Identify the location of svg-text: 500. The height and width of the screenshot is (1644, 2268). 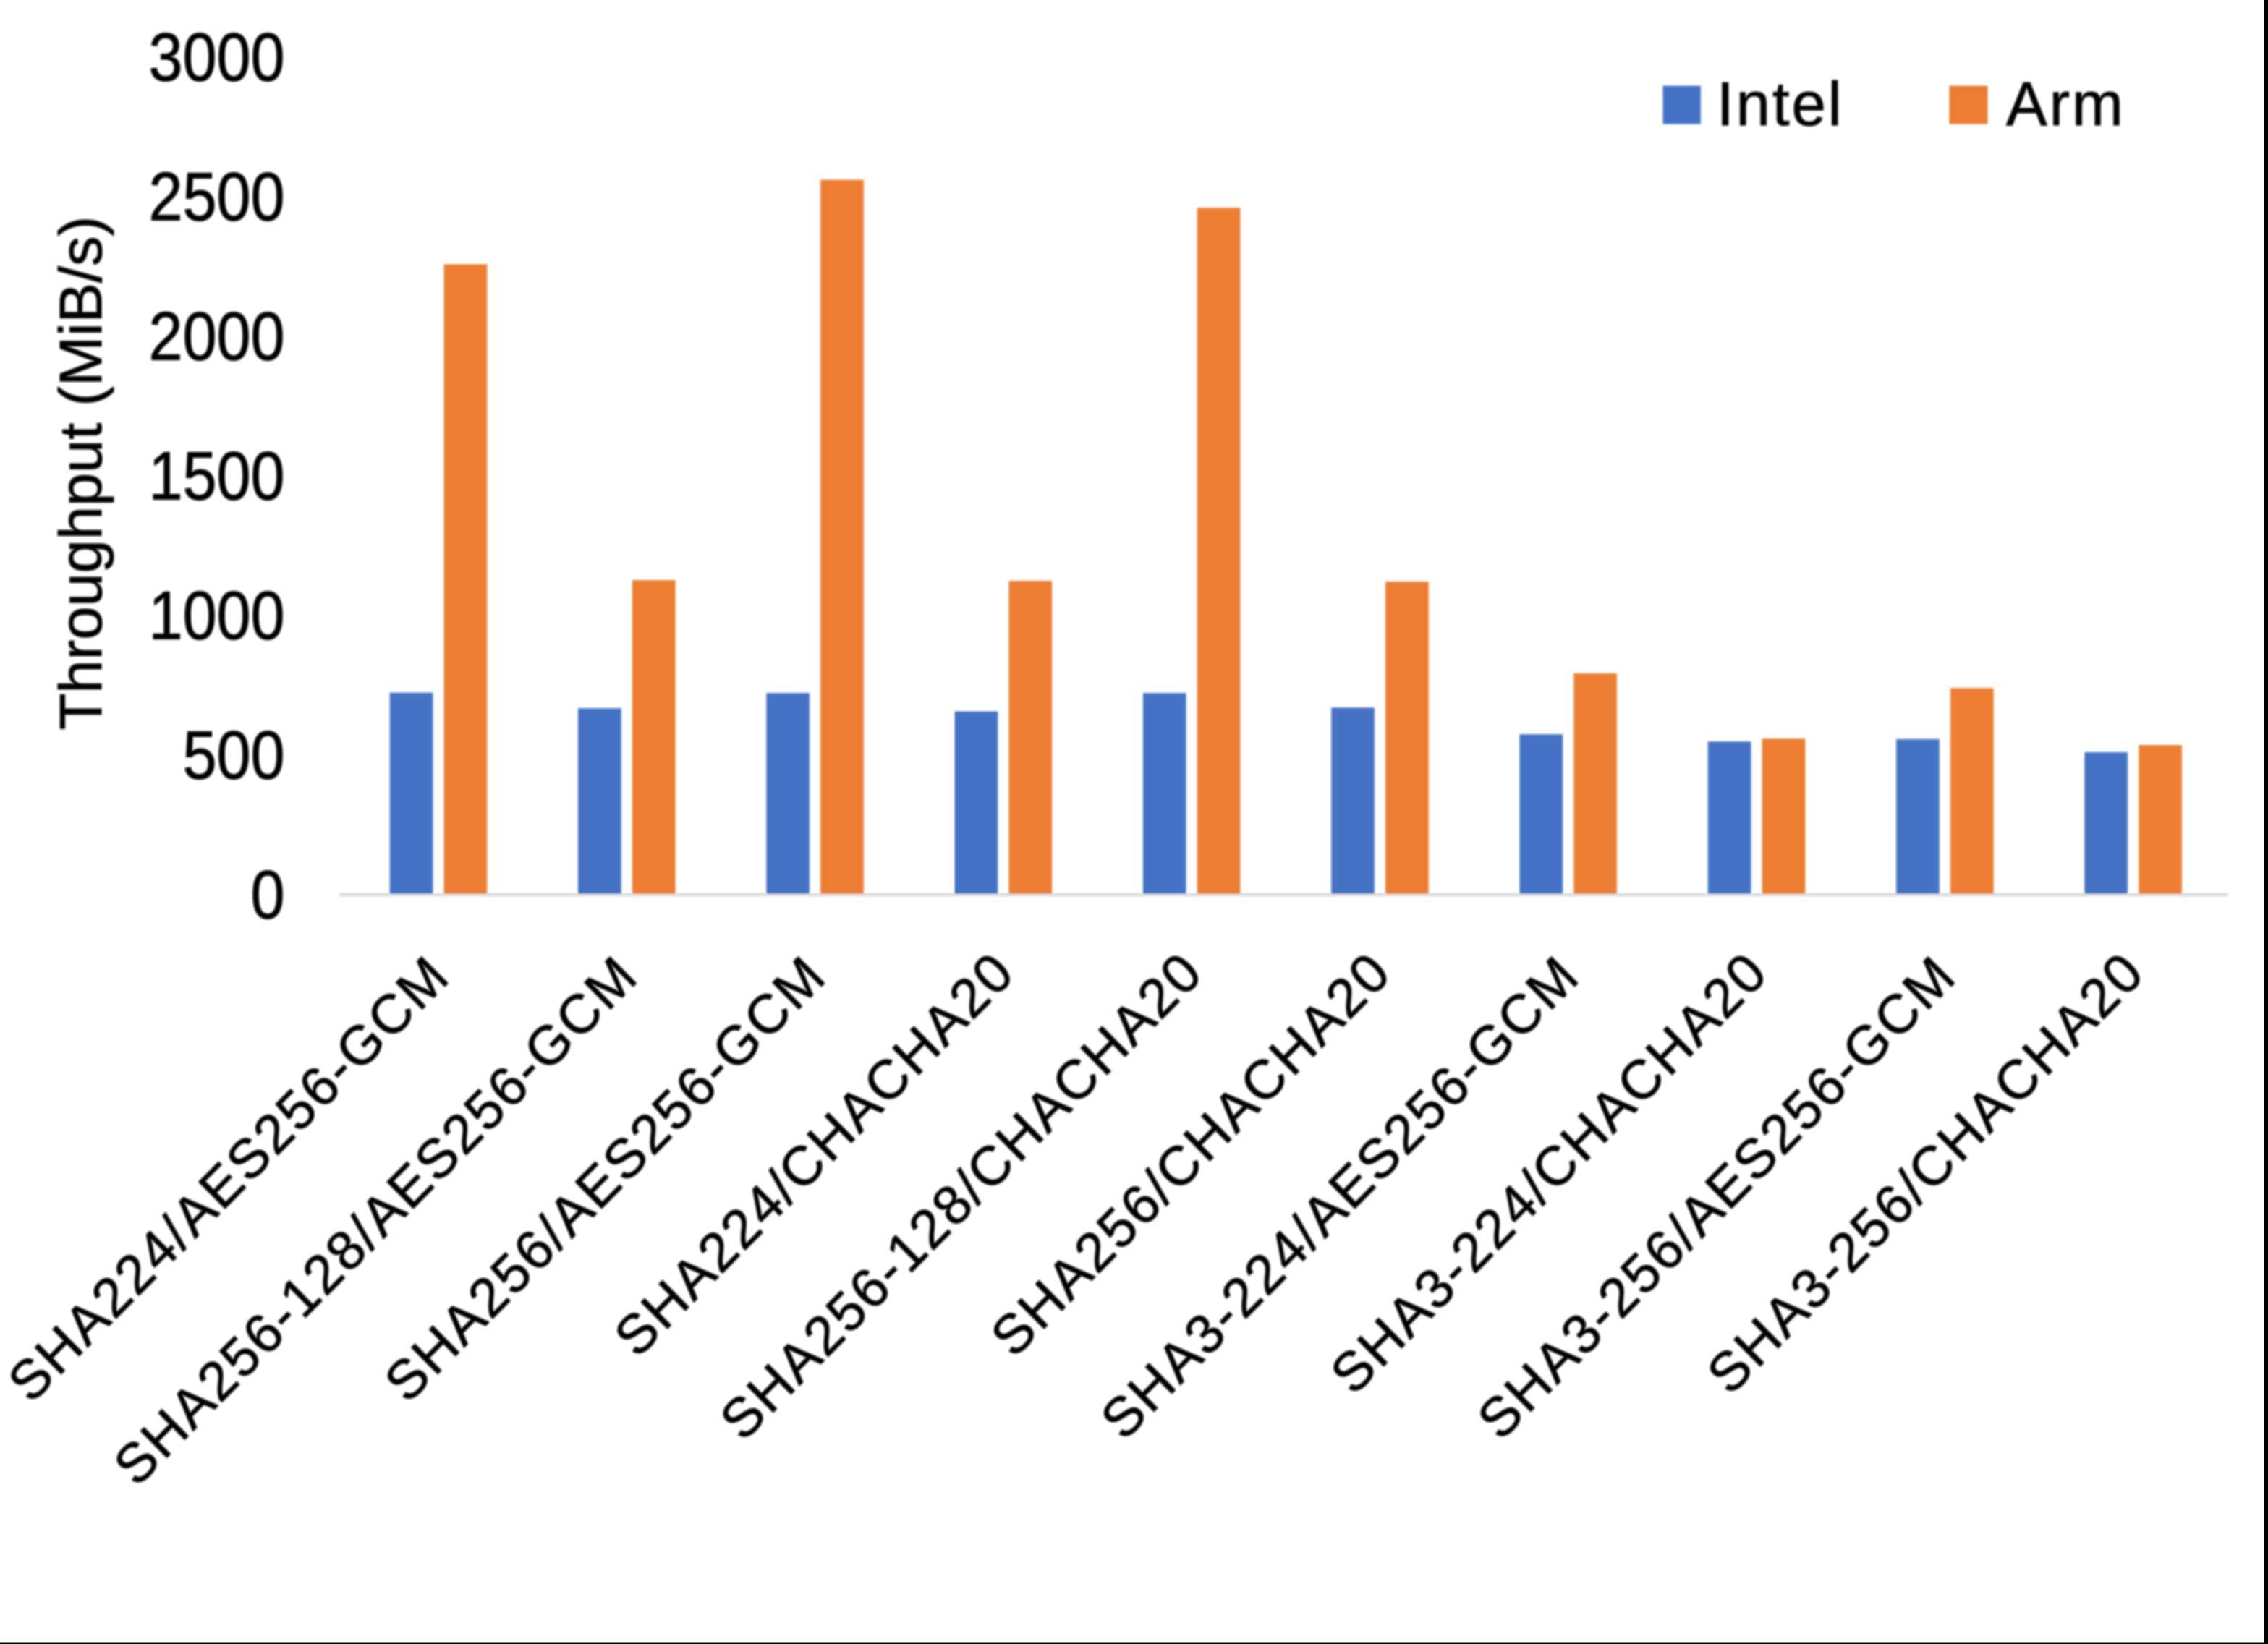
(233, 755).